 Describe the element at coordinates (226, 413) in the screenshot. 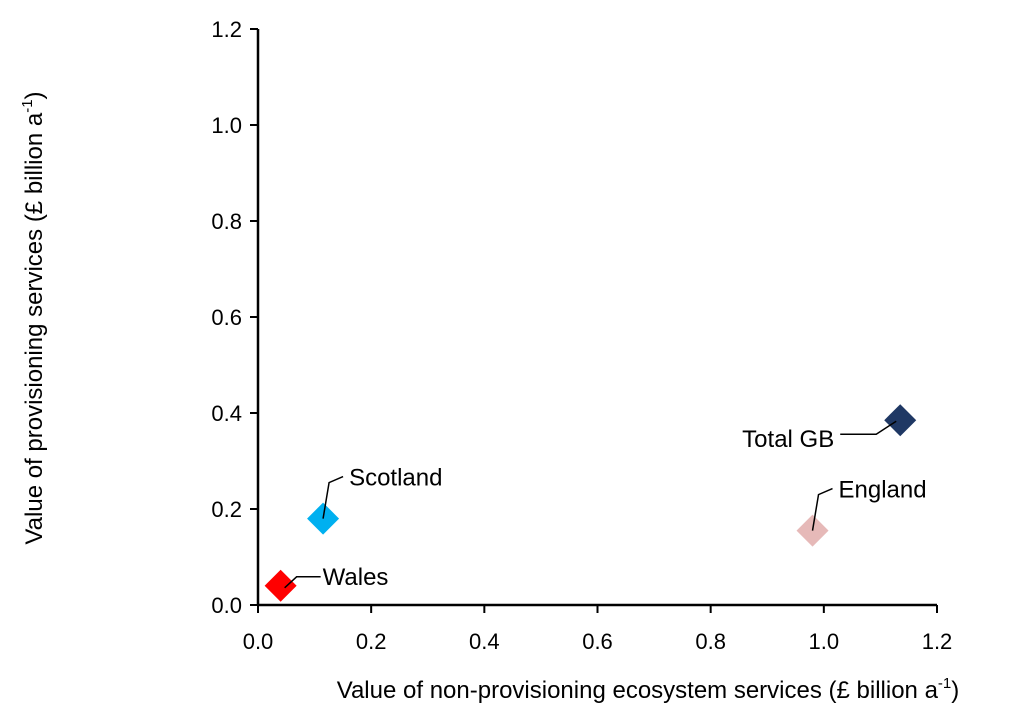

I see `y-tick-label: 0.4` at that location.